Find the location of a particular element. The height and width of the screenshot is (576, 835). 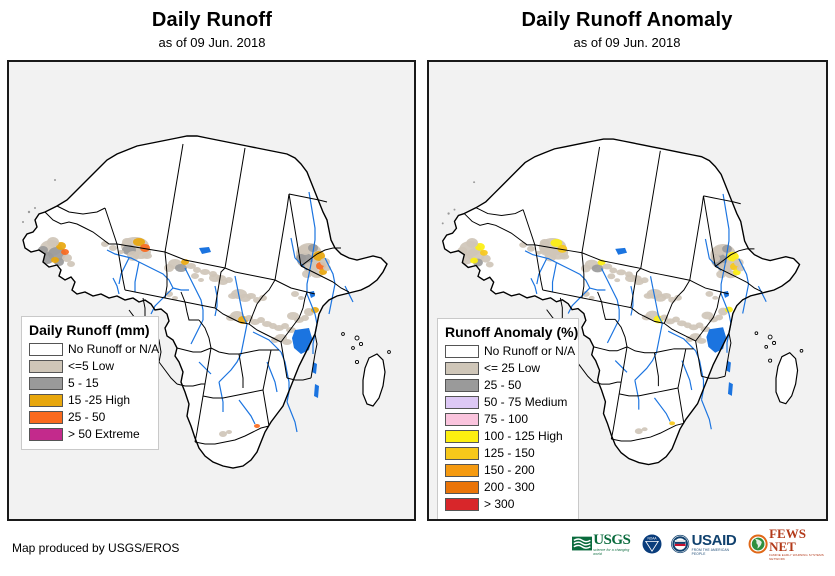

legend-row: 15 -25 High is located at coordinates (90, 400).